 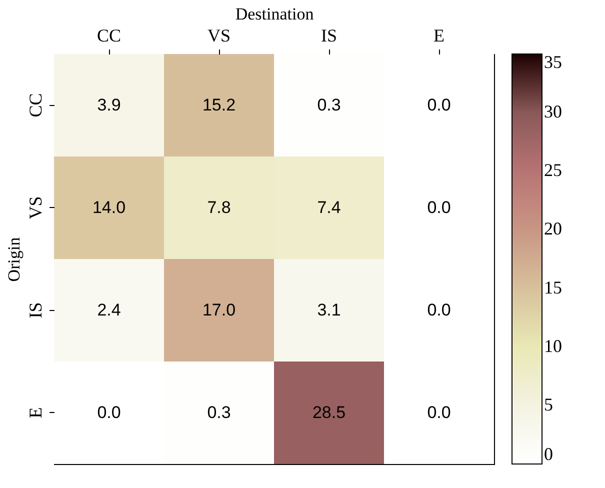 What do you see at coordinates (548, 404) in the screenshot?
I see `color-bar-label: 5` at bounding box center [548, 404].